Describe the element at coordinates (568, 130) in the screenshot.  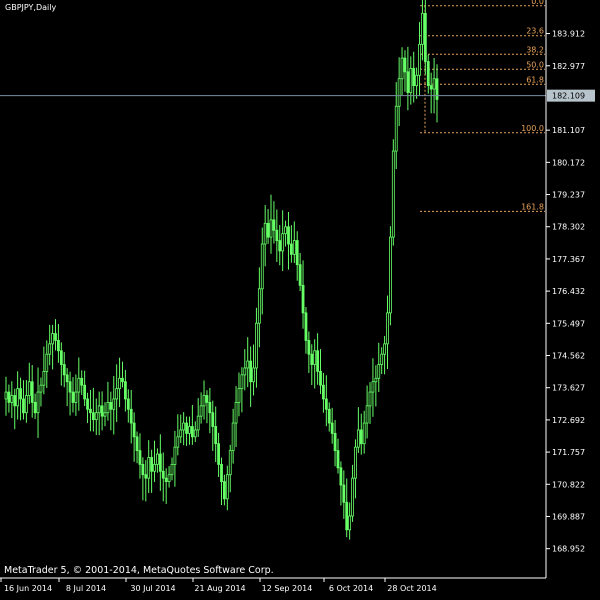
I see `y-tick-label: 181.107` at that location.